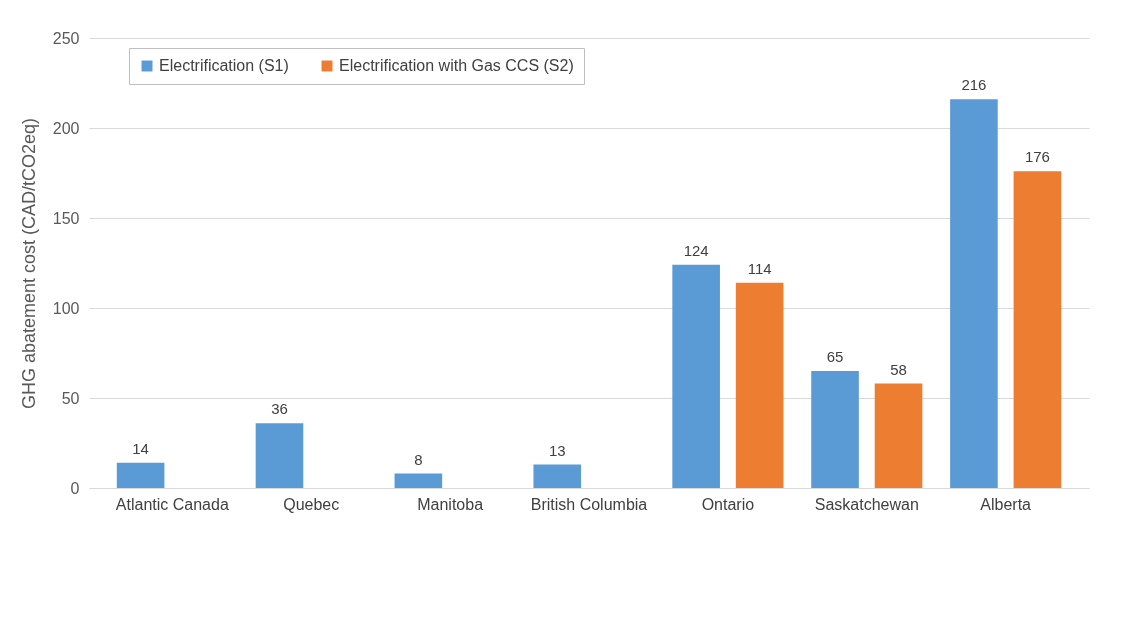  Describe the element at coordinates (759, 268) in the screenshot. I see `data-label: 114` at that location.